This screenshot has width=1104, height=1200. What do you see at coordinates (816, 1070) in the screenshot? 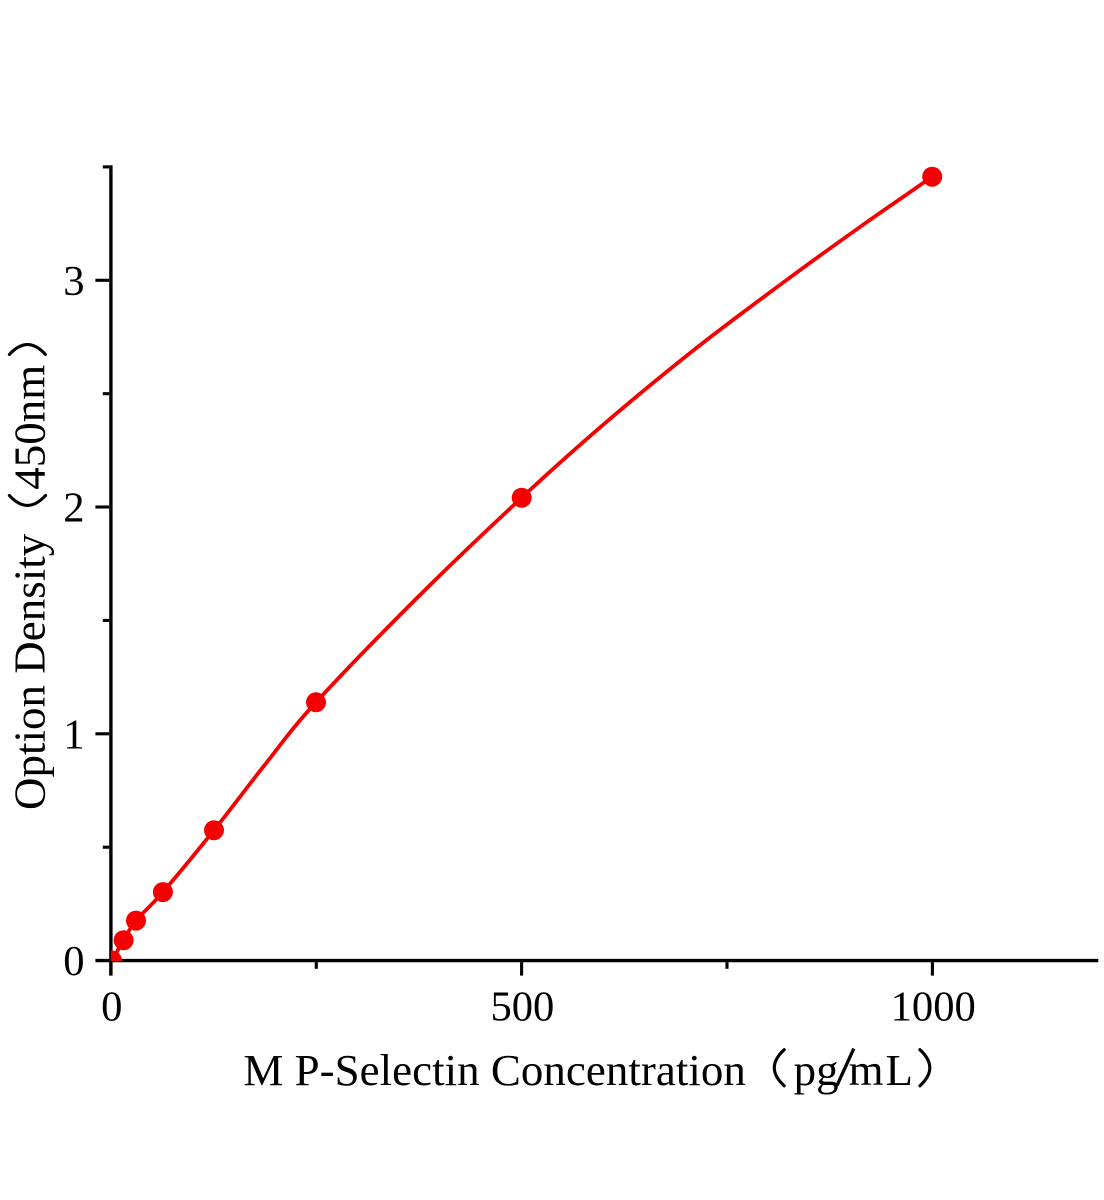
I see `svg-text: pg` at bounding box center [816, 1070].